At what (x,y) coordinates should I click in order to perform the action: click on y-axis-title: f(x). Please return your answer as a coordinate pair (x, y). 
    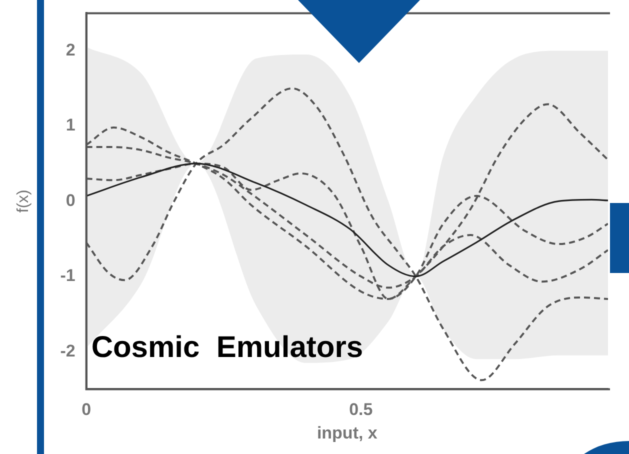
    Looking at the image, I should click on (23, 201).